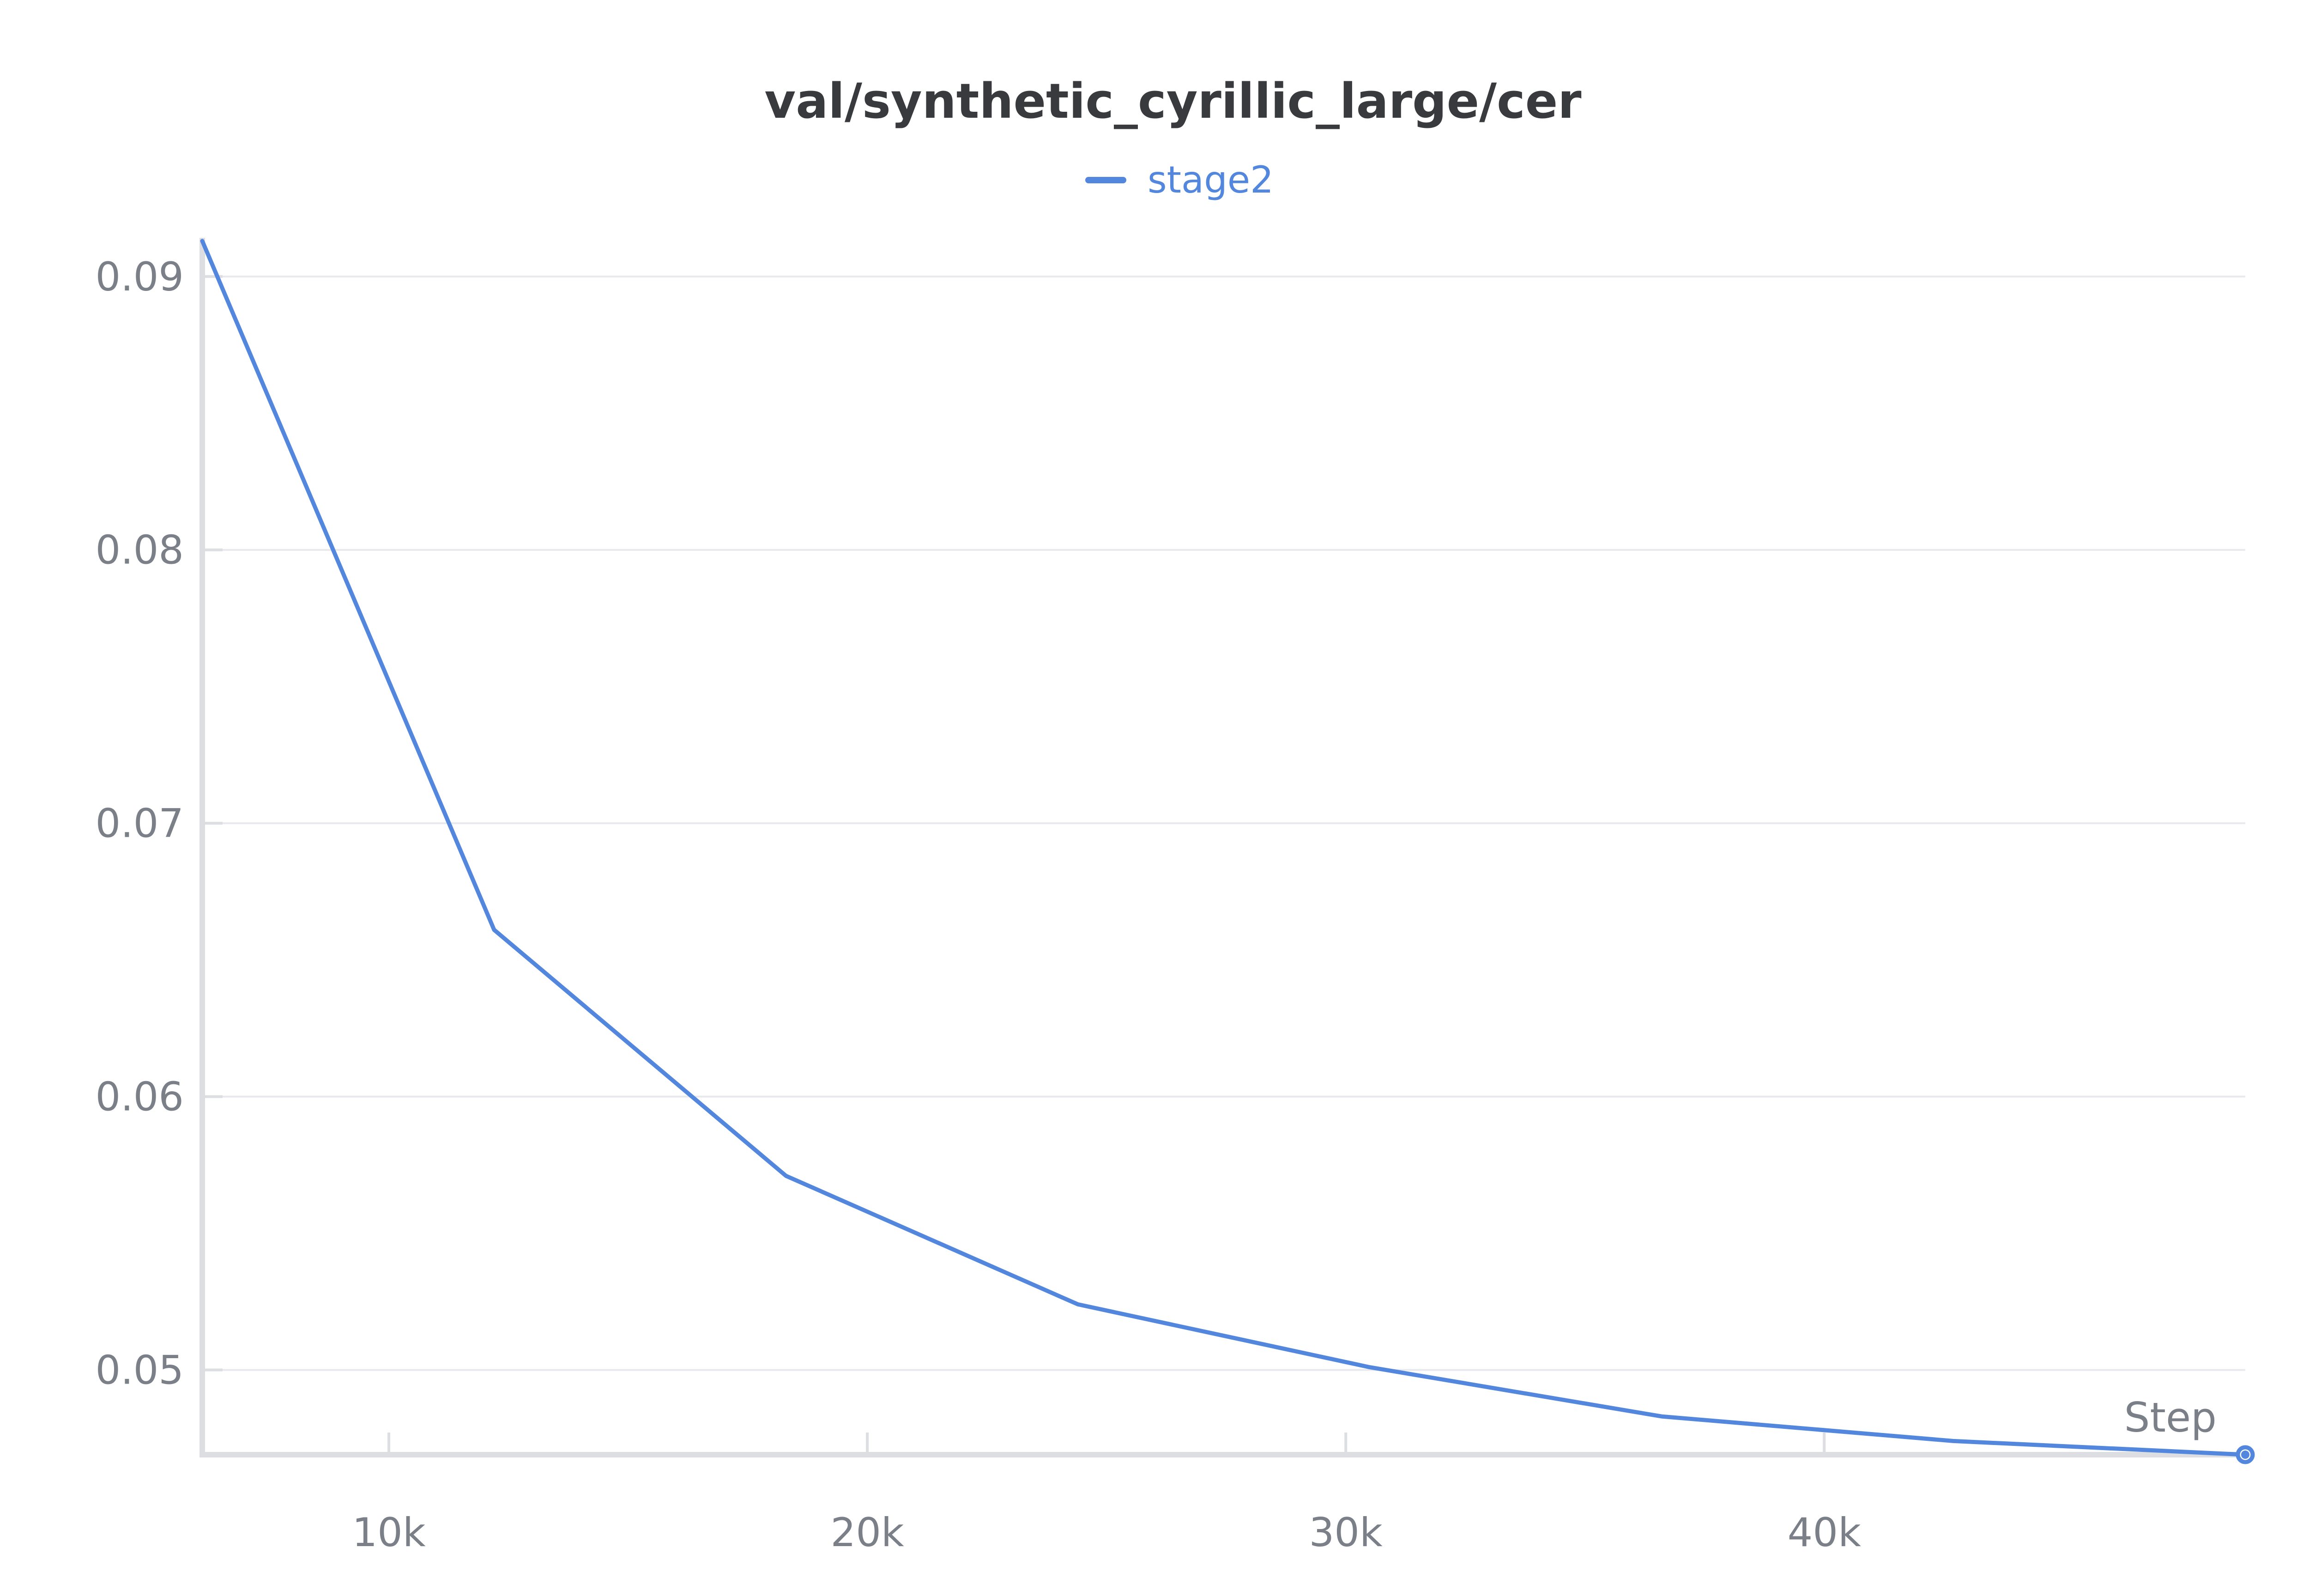 This screenshot has width=2309, height=1596. I want to click on y-tick-label: 0.06, so click(140, 1097).